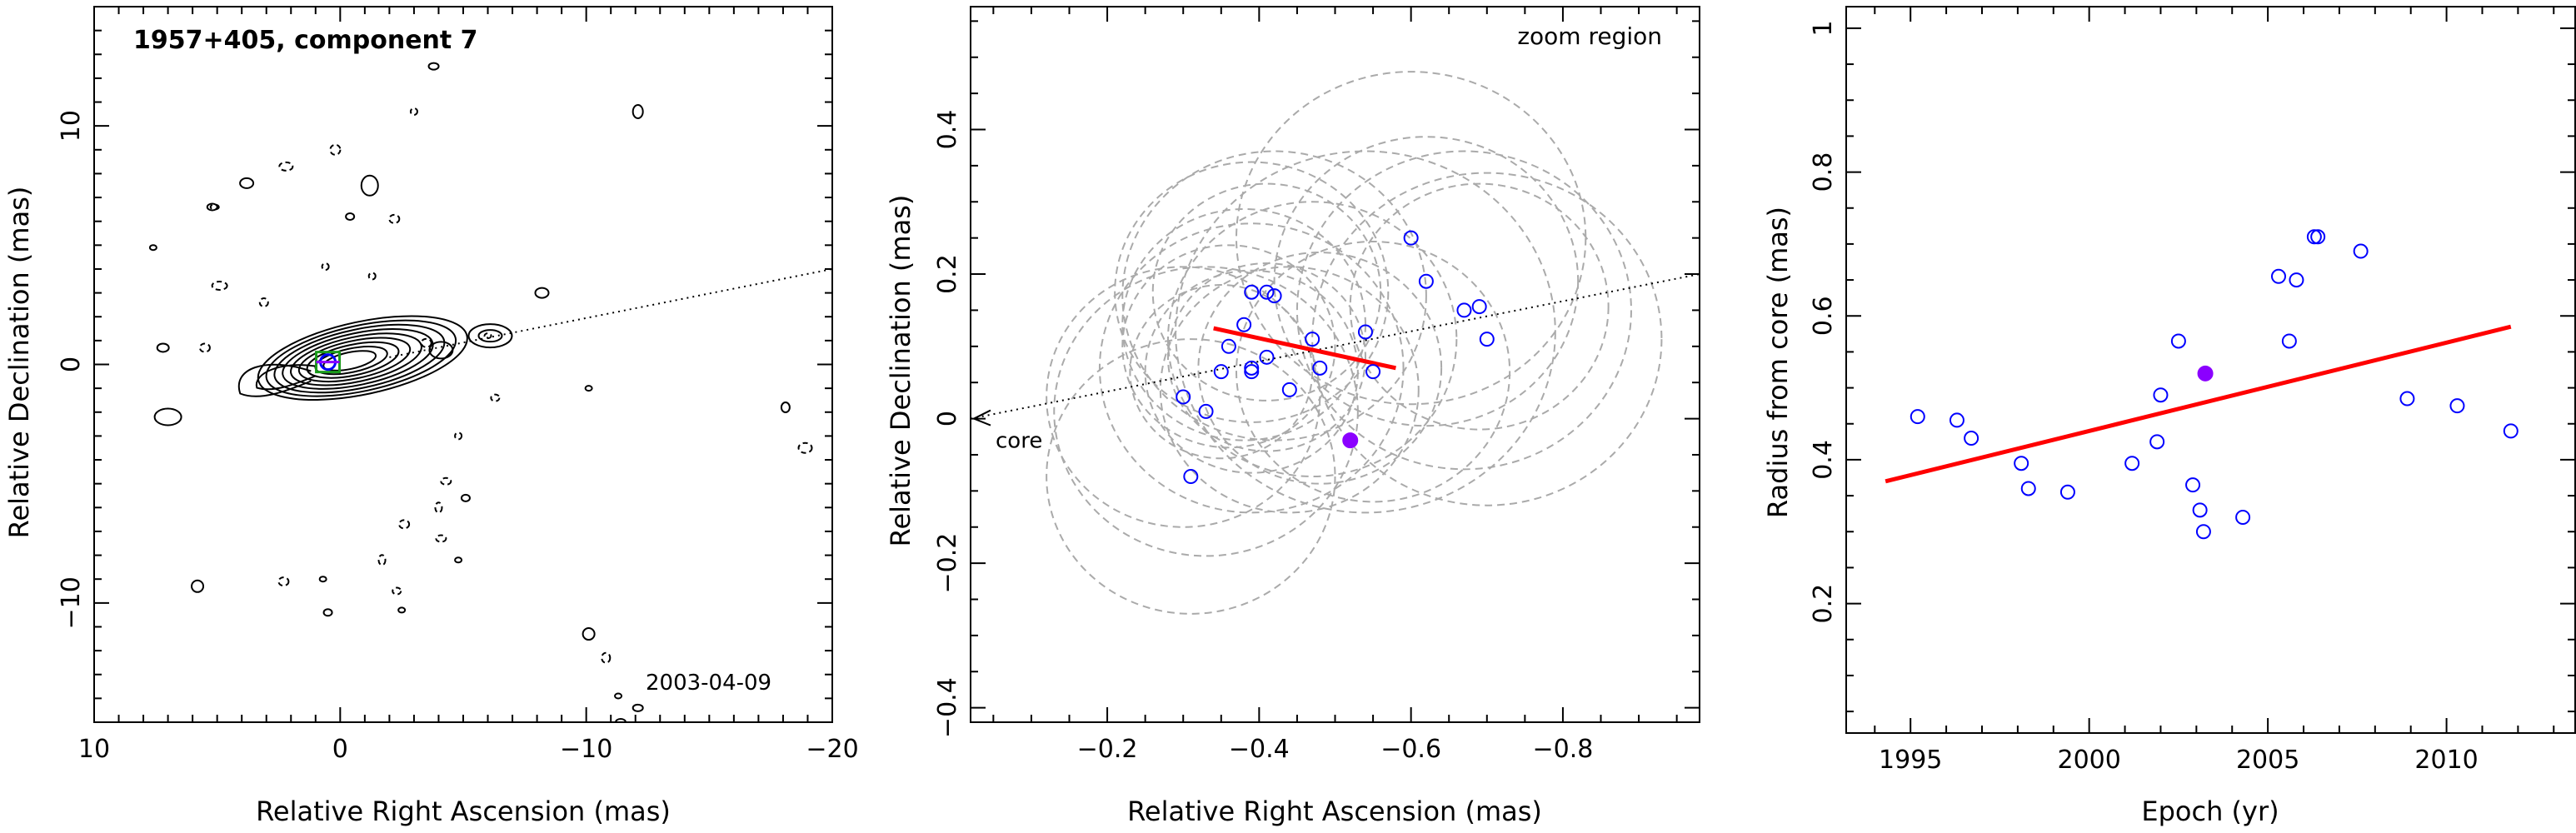  I want to click on radius-panel-ytick-label: 0.4, so click(1823, 460).